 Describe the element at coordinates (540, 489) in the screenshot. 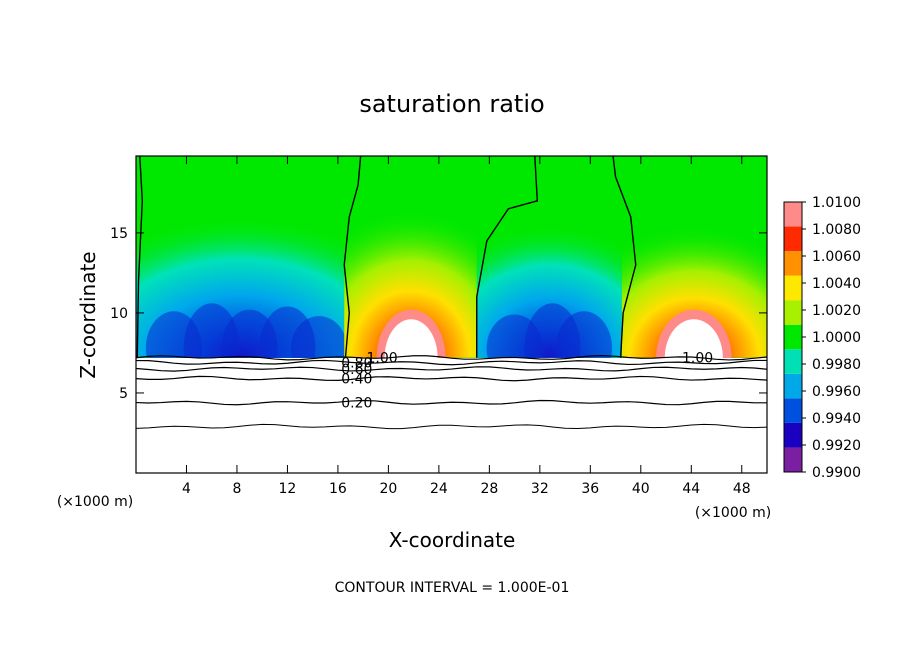

I see `x-tick-label: 32` at that location.